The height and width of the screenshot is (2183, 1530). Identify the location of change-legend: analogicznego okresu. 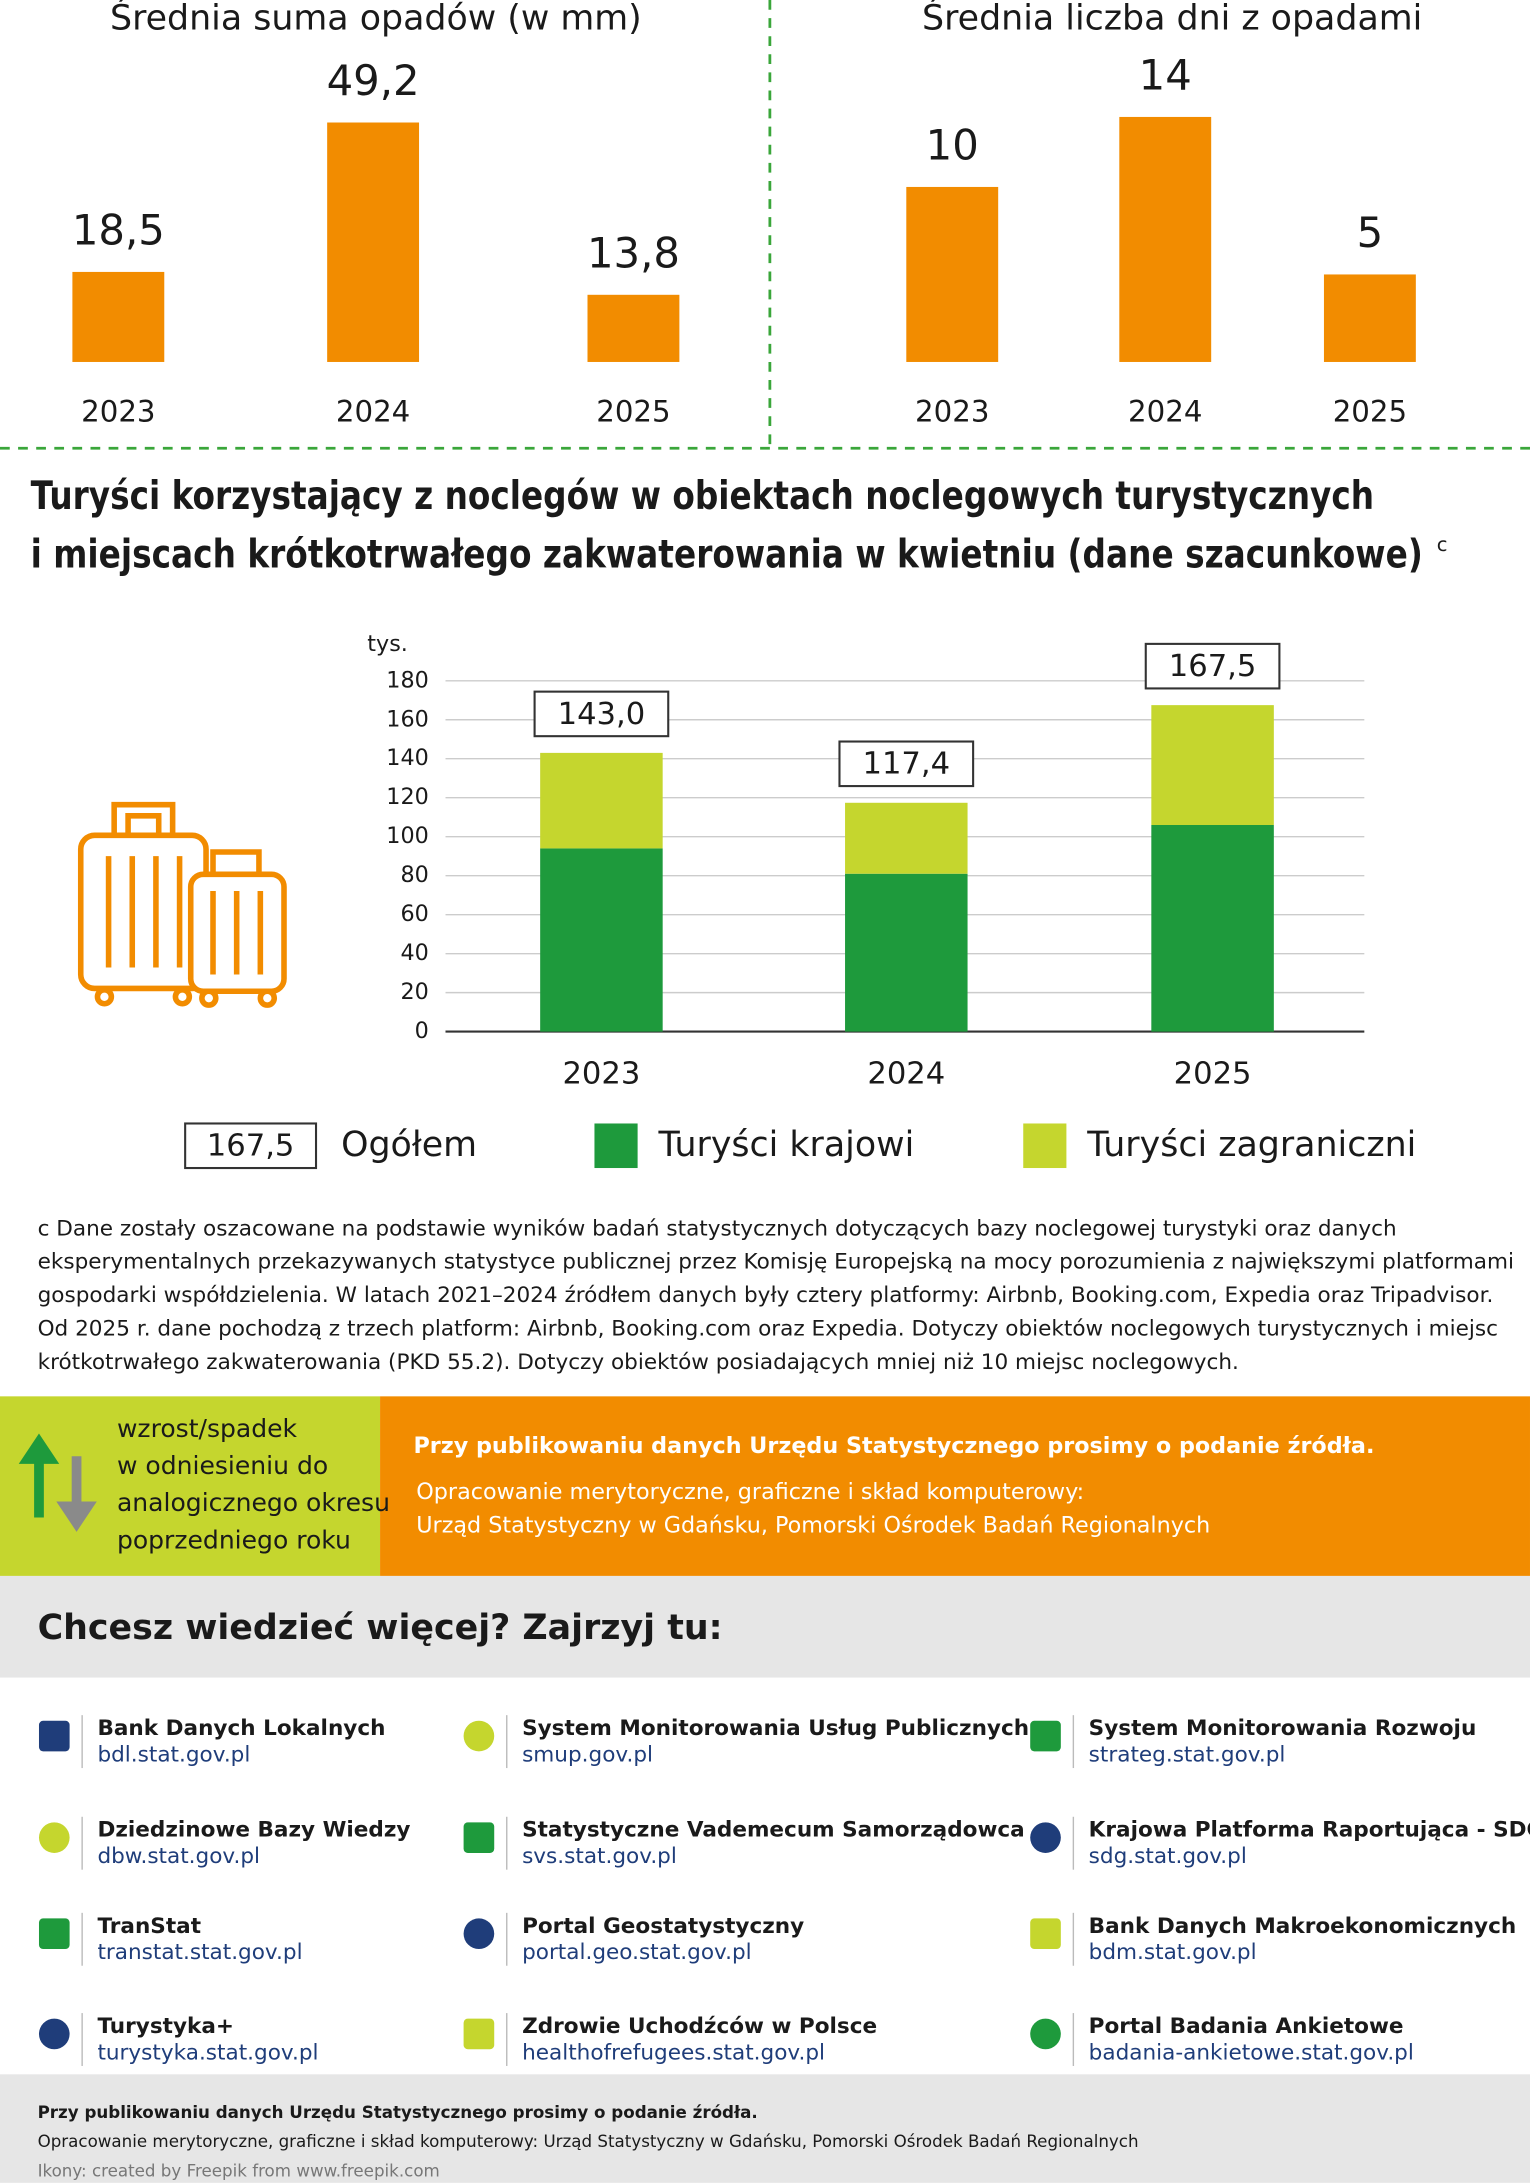
(253, 1502).